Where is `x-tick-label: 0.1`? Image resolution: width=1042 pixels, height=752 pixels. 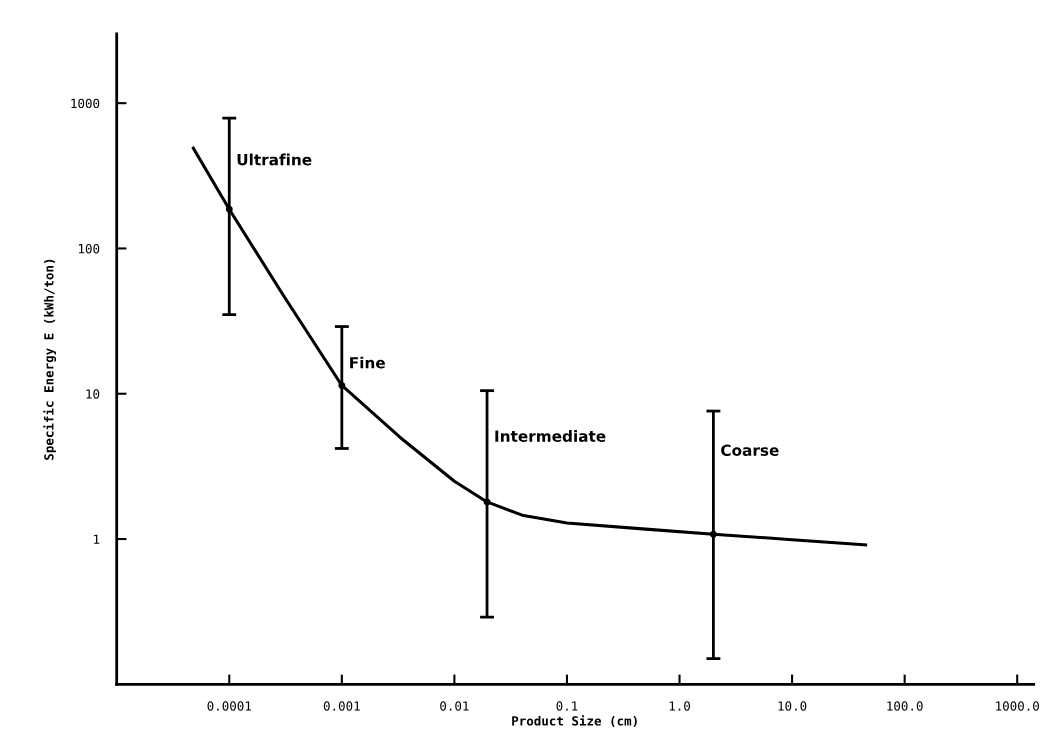
x-tick-label: 0.1 is located at coordinates (567, 706).